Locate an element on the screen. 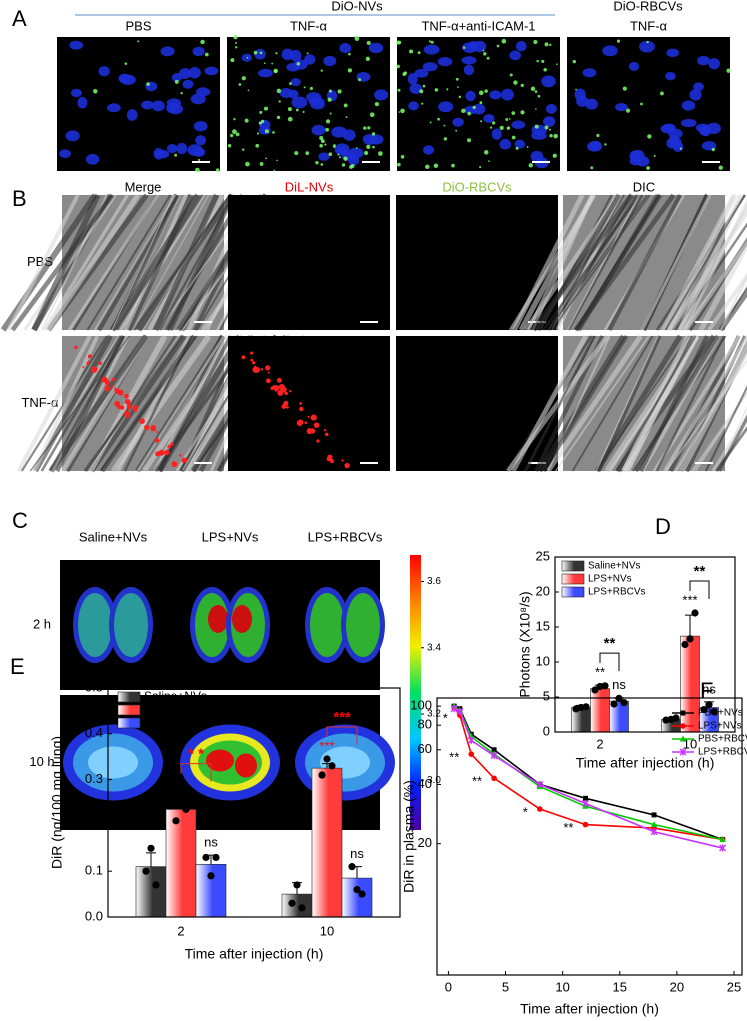 This screenshot has height=1021, width=747. column-label: TNF-α is located at coordinates (309, 25).